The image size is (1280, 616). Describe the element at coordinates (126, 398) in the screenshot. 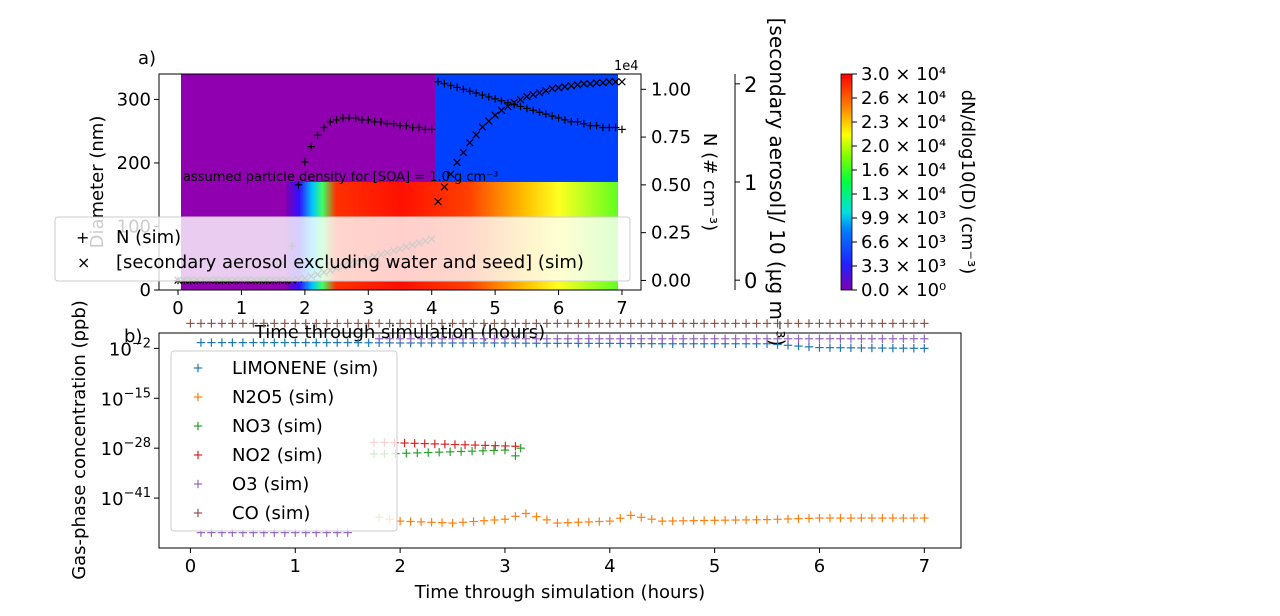

I see `y-tick-label: 10−15` at that location.